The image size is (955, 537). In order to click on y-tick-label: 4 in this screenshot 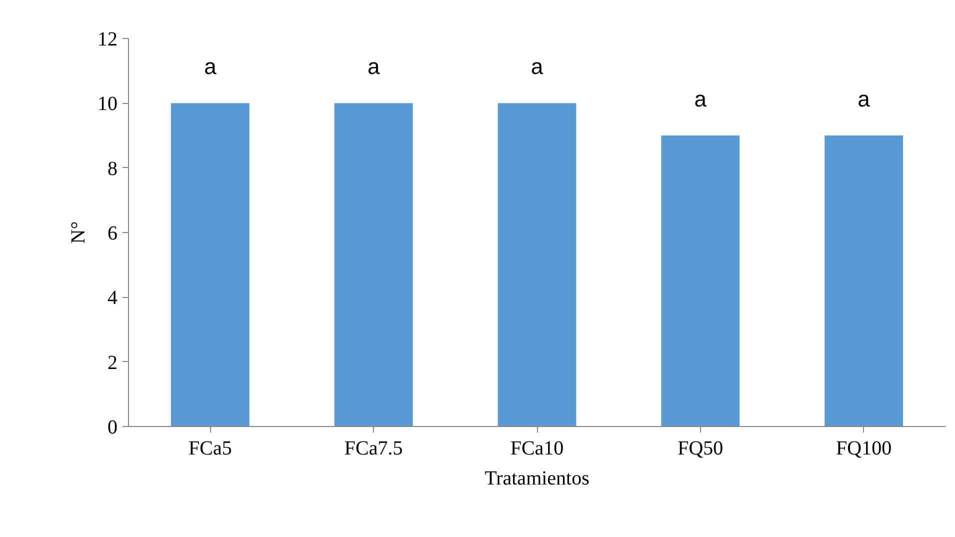, I will do `click(113, 298)`.